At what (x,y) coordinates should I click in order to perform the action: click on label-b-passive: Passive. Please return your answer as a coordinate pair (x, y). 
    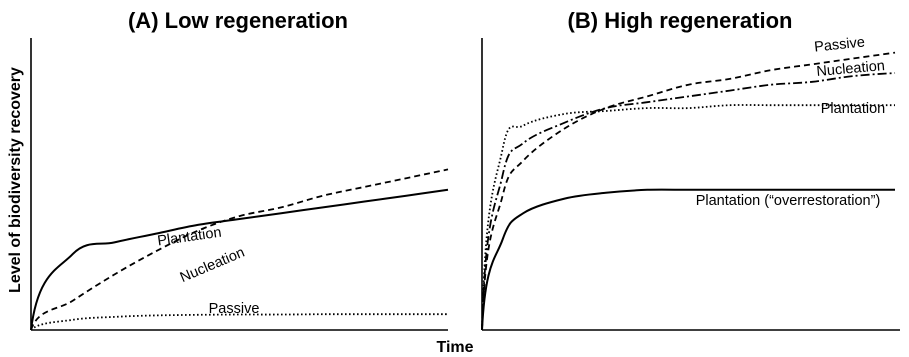
    Looking at the image, I should click on (839, 44).